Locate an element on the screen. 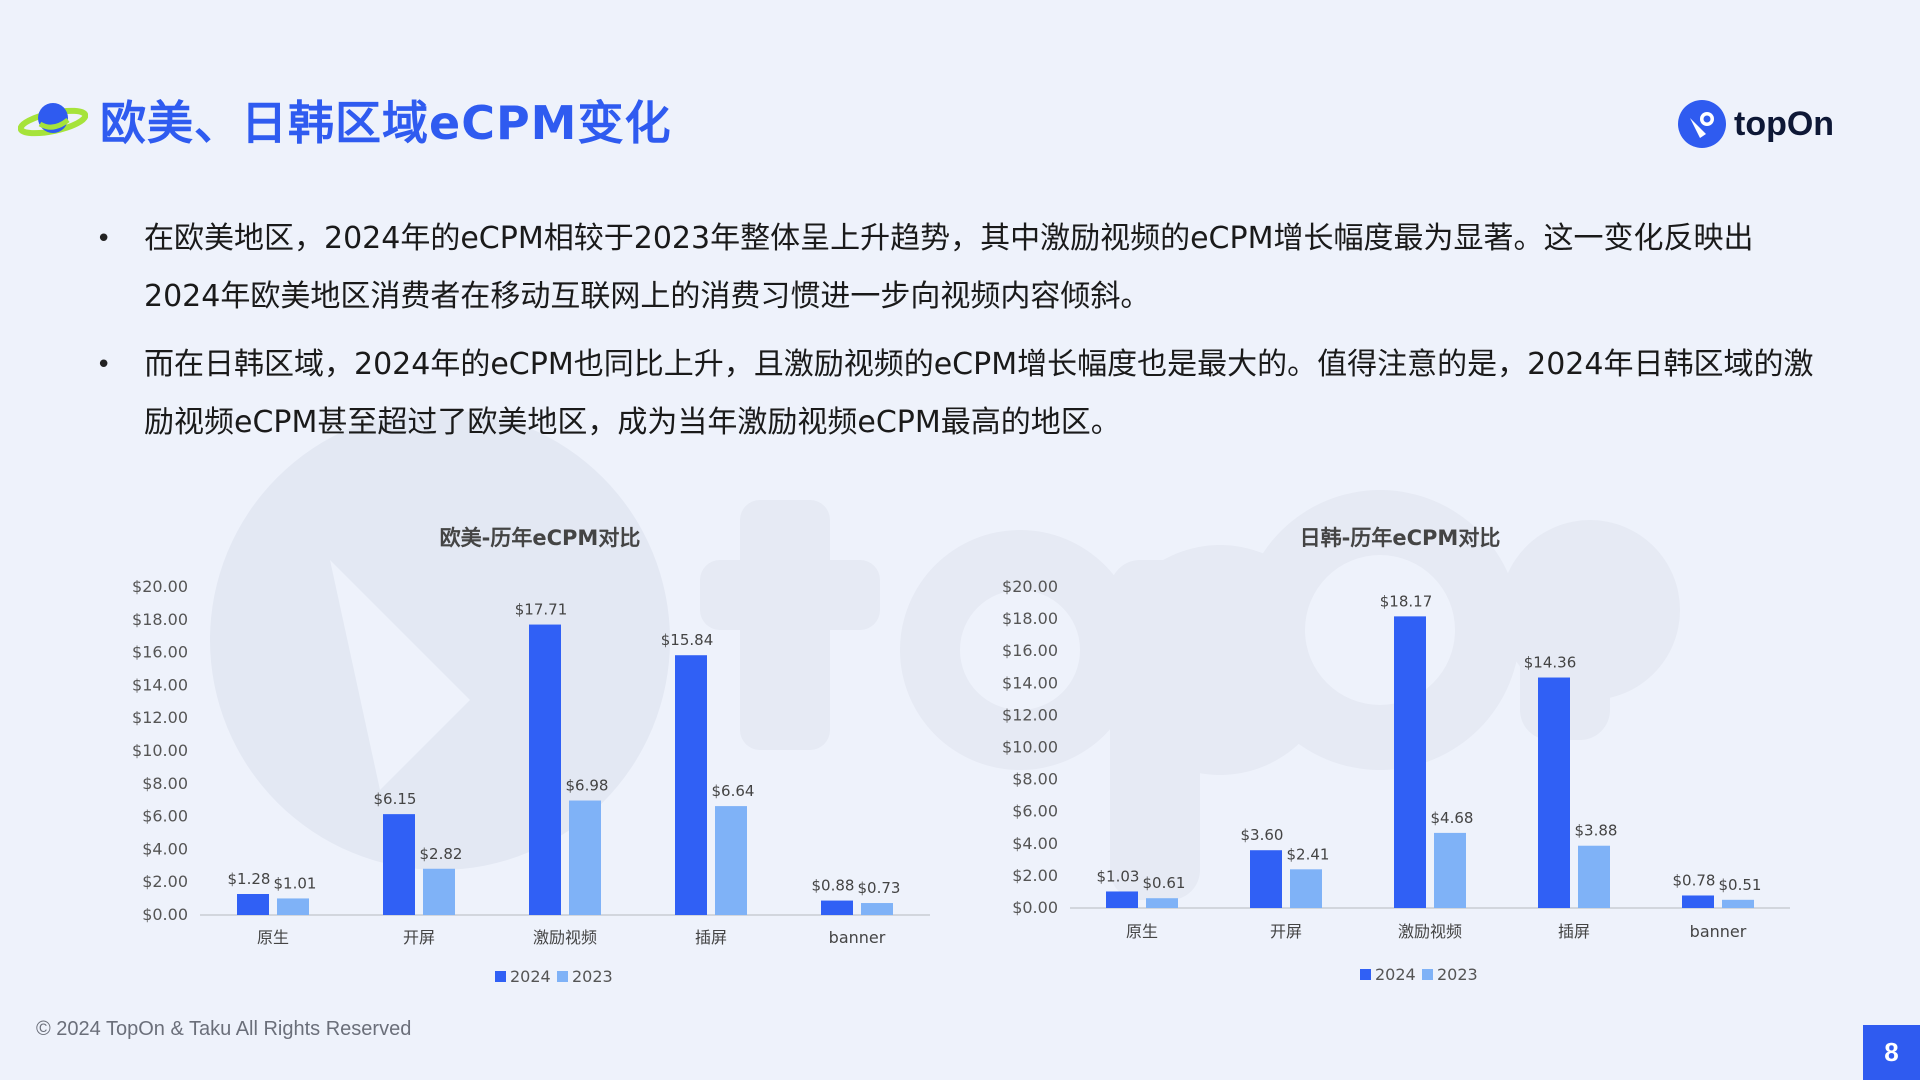  data-label: $0.78 is located at coordinates (1694, 880).